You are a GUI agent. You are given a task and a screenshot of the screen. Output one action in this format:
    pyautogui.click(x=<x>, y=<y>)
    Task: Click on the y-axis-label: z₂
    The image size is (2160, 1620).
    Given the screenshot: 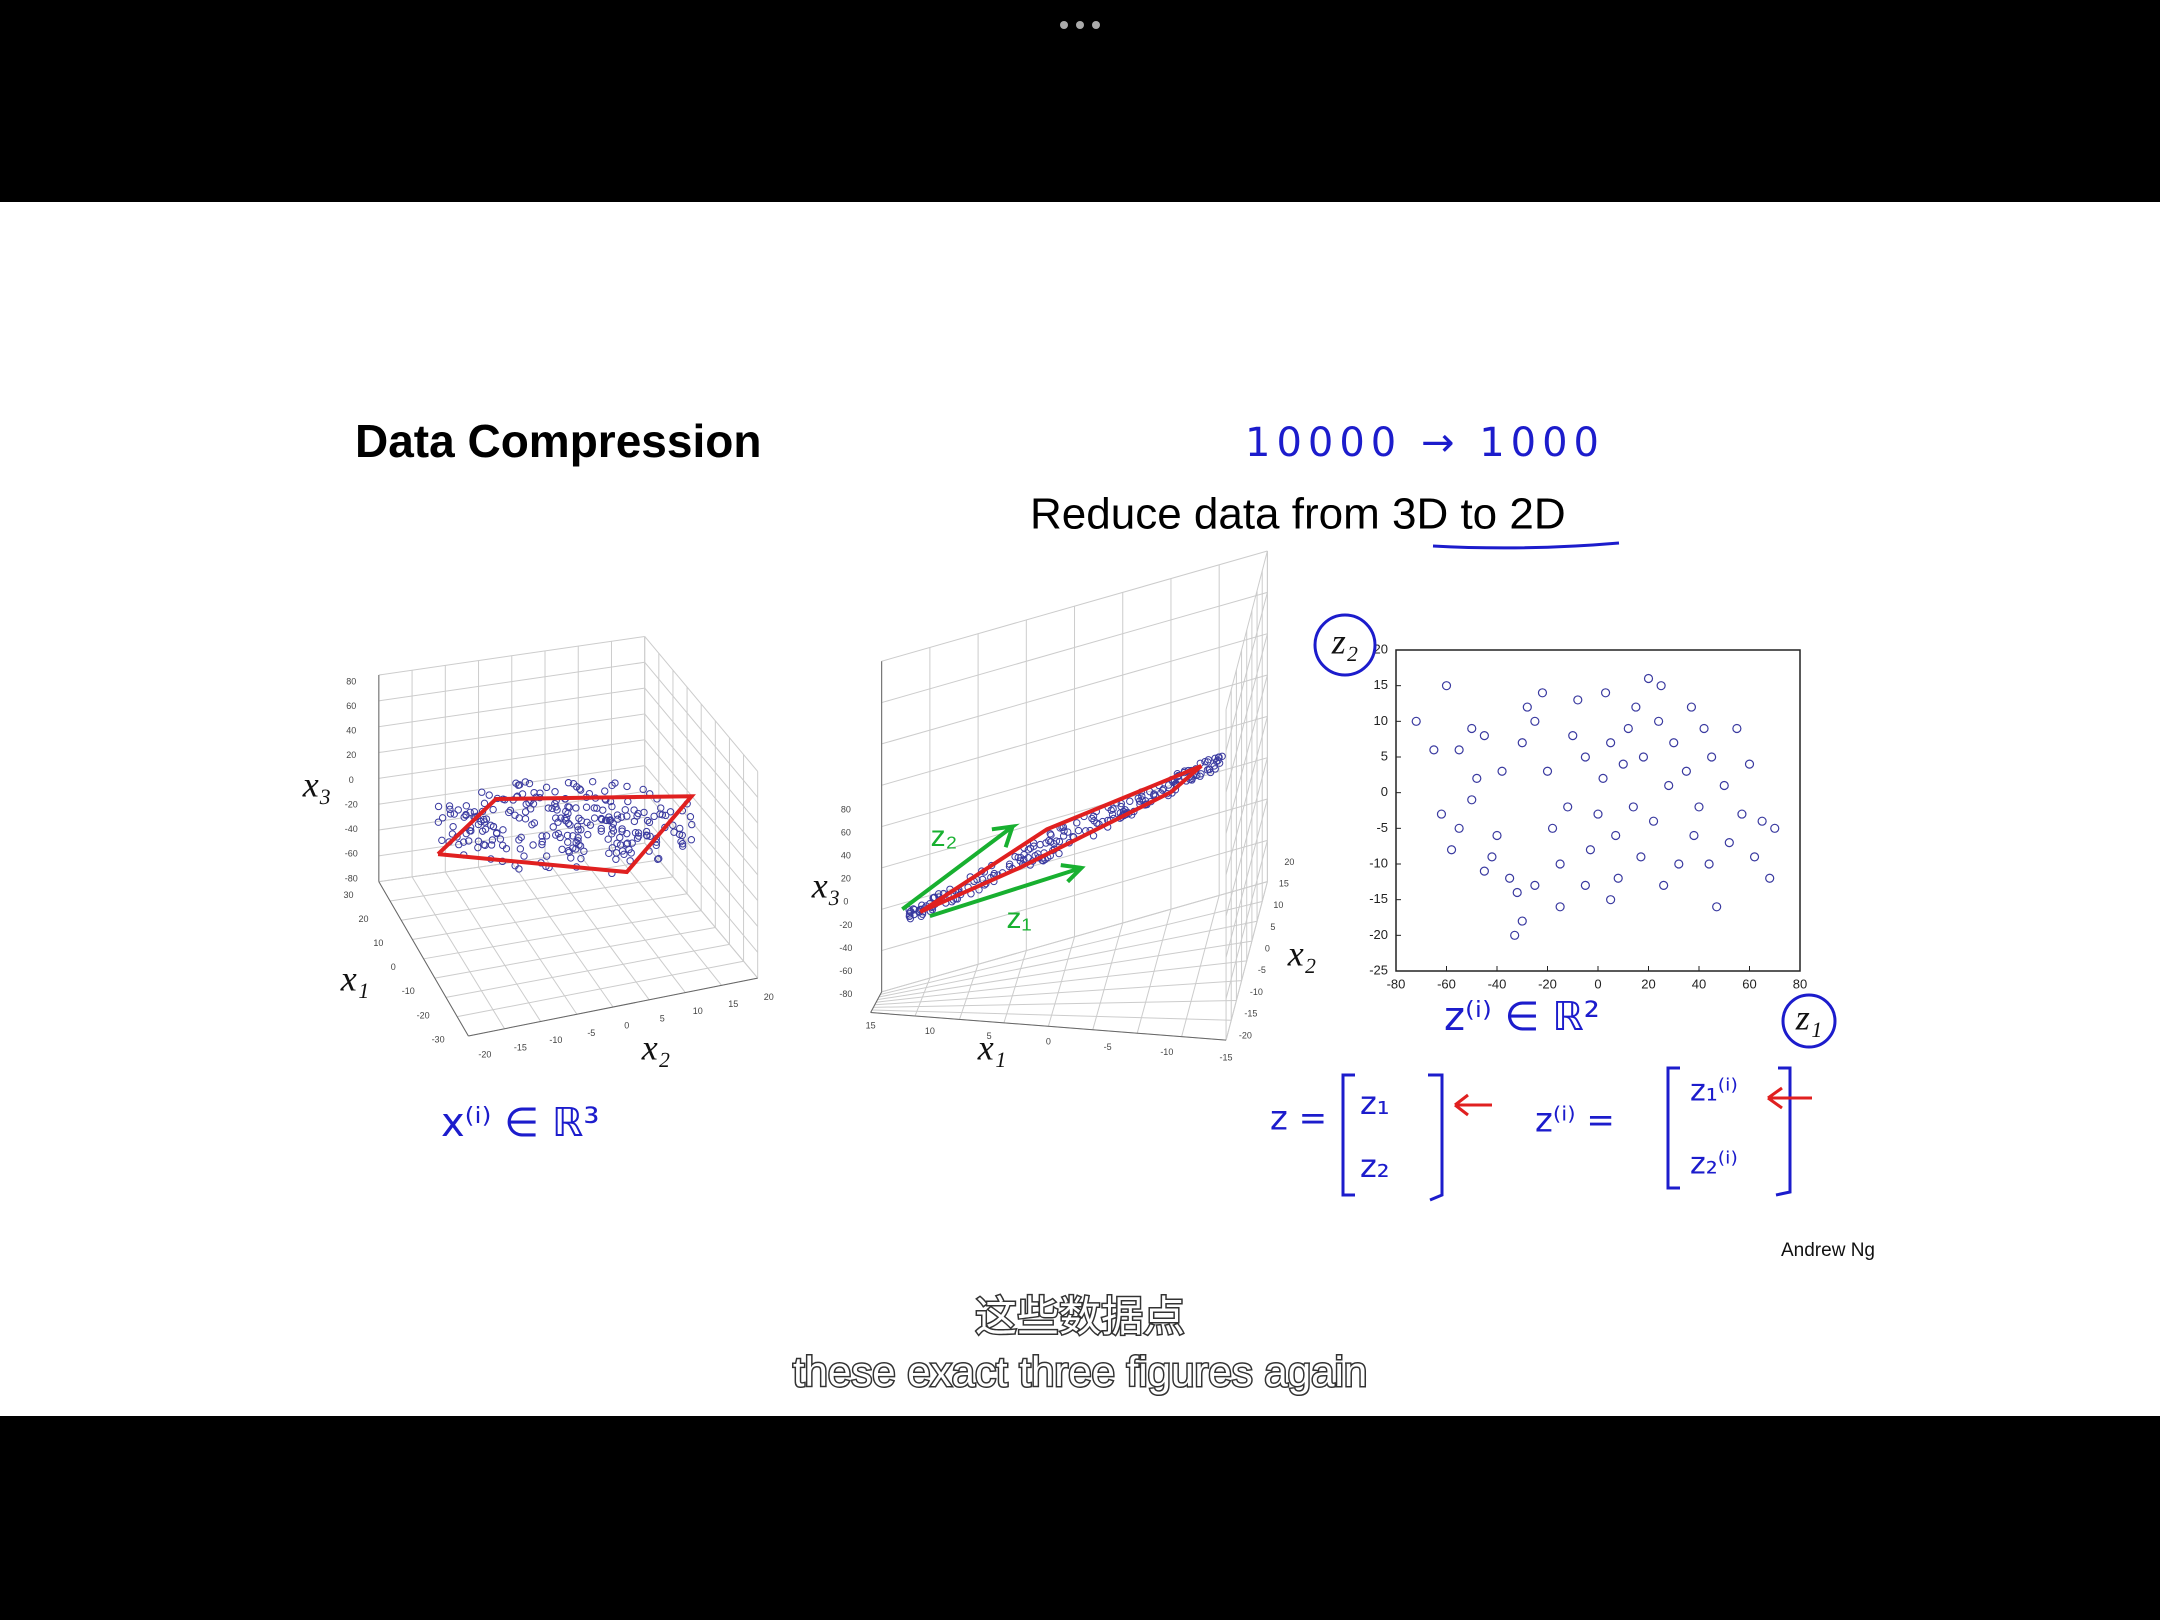 What is the action you would take?
    pyautogui.click(x=1345, y=641)
    